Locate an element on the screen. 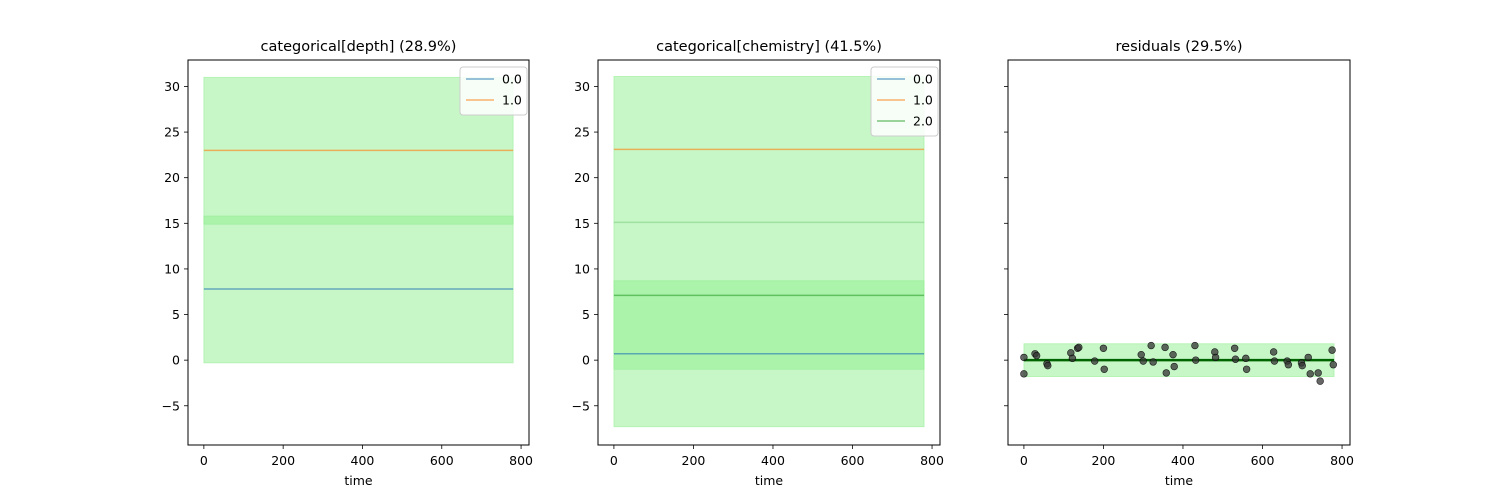  legend-box is located at coordinates (904, 101).